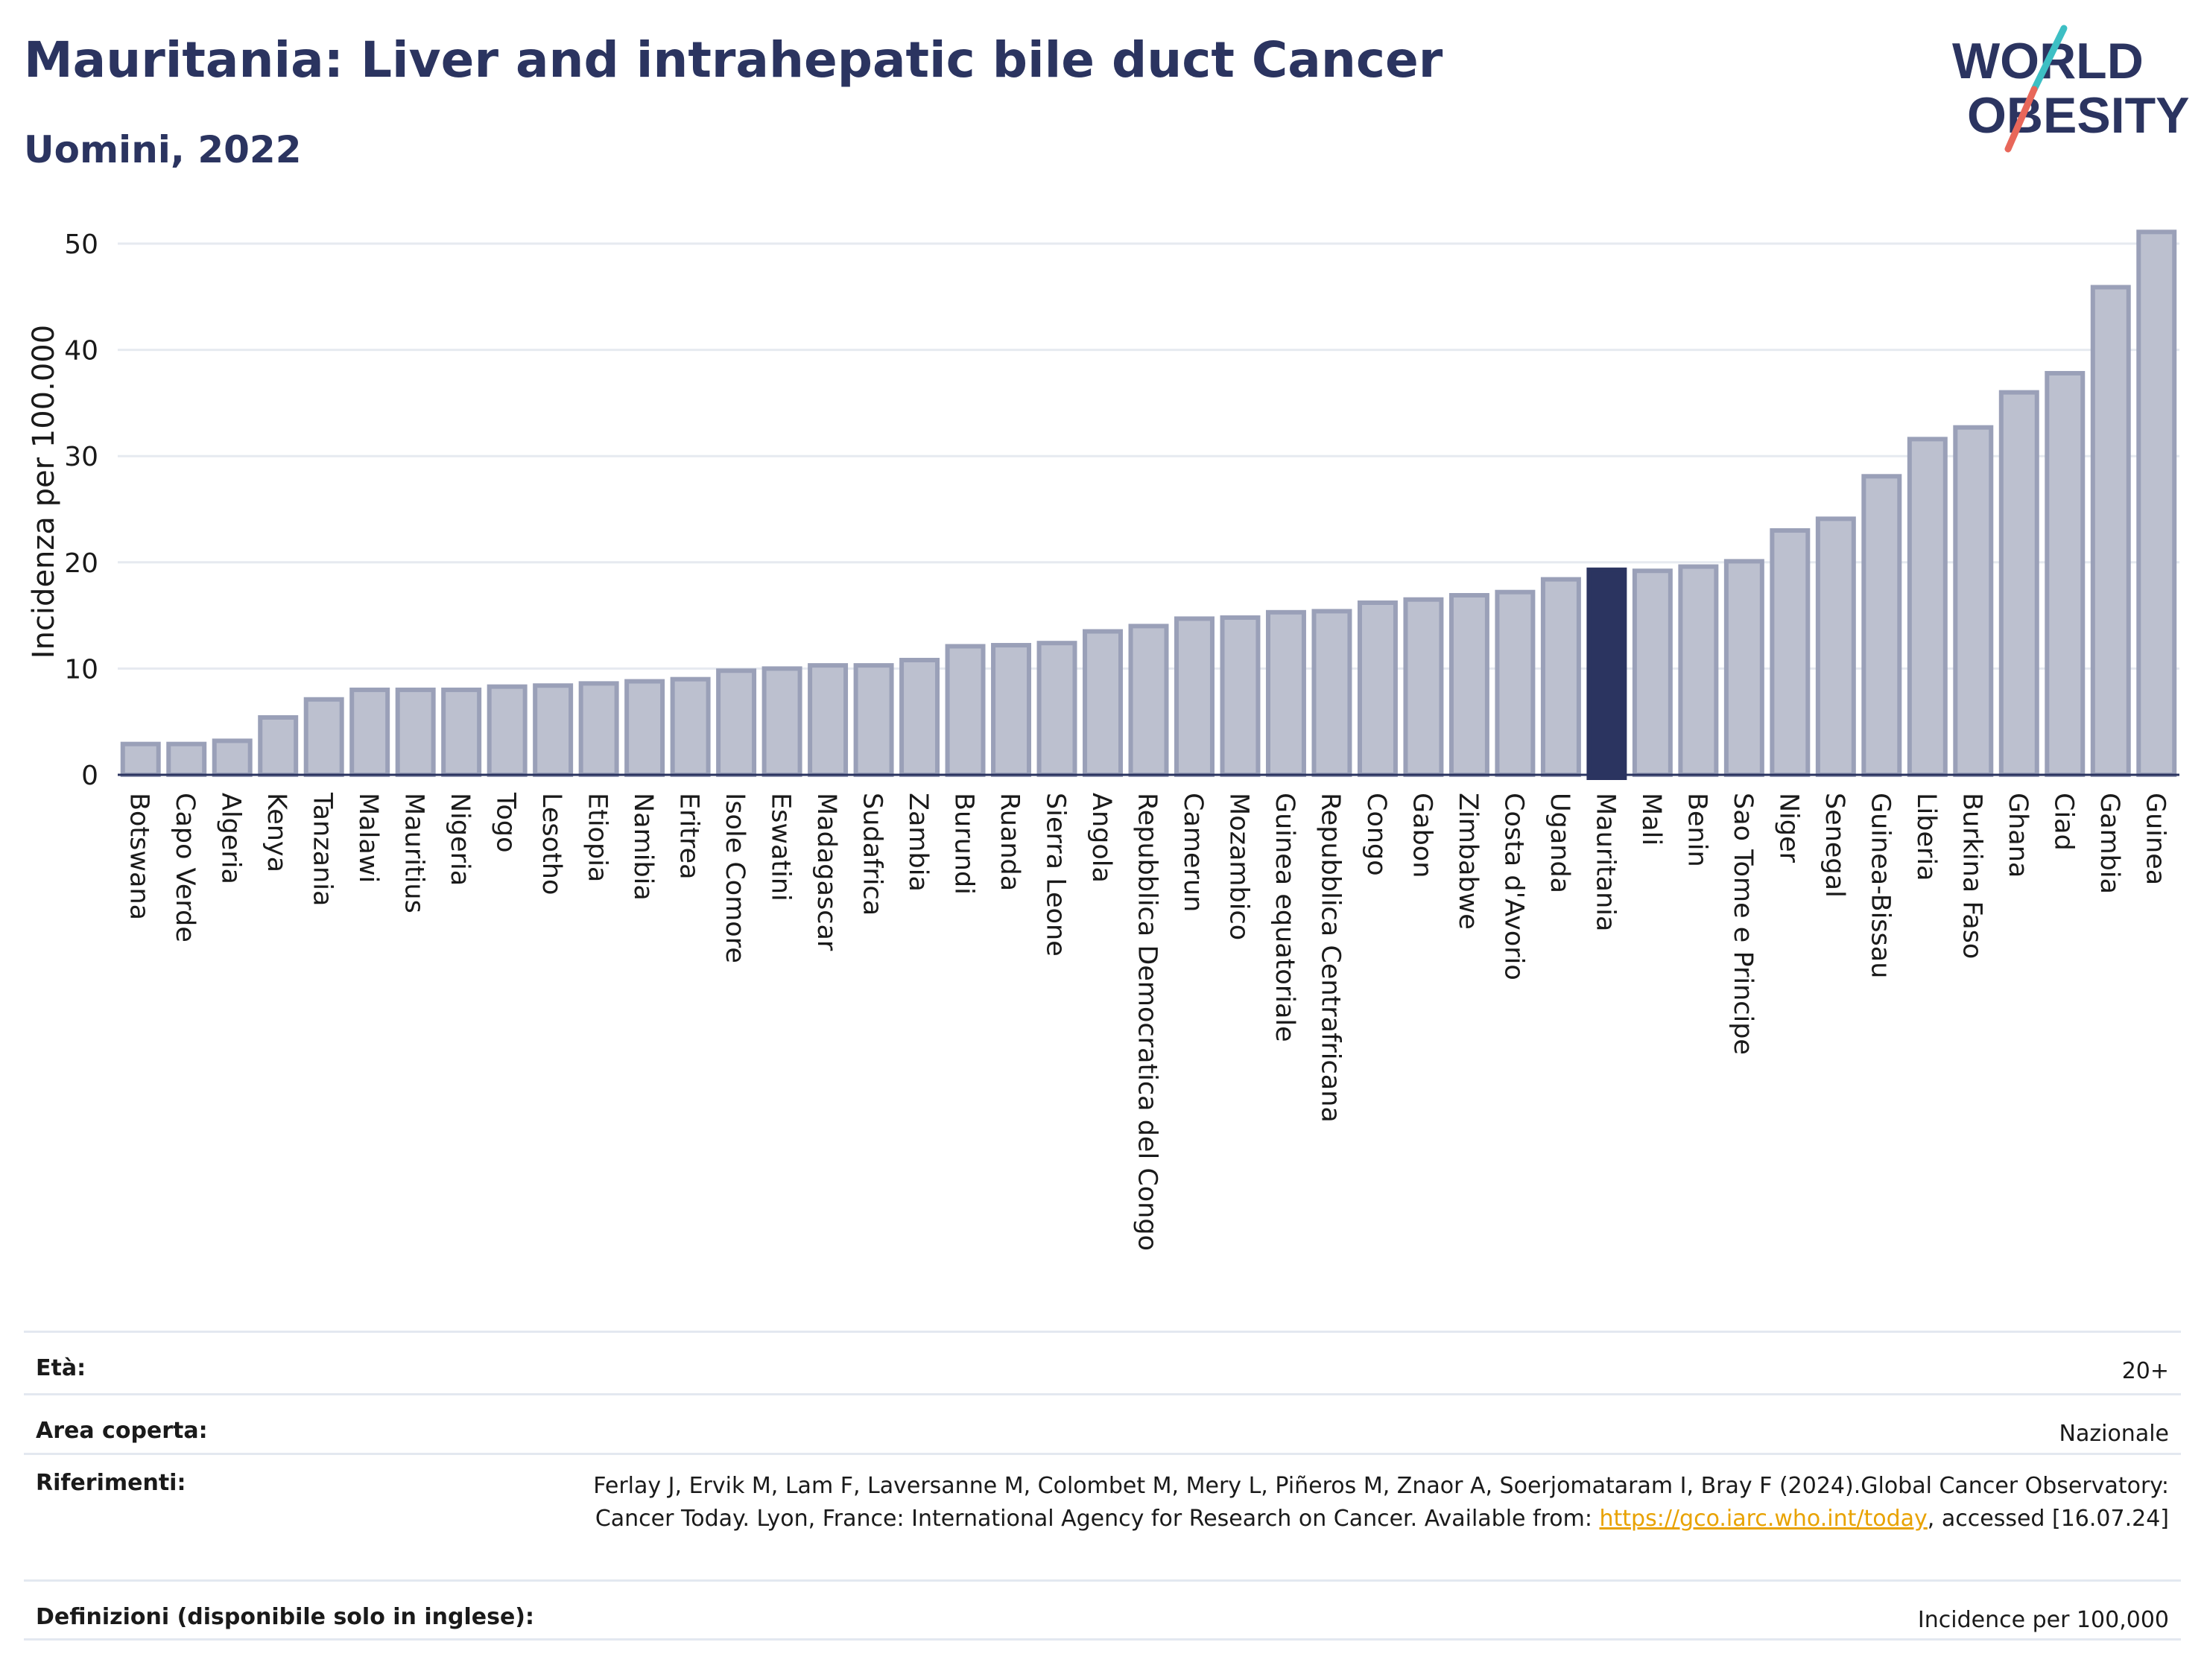 The width and height of the screenshot is (2204, 1680). Describe the element at coordinates (1102, 1423) in the screenshot. I see `meta-row-area: Area coperta: Nazionale` at that location.